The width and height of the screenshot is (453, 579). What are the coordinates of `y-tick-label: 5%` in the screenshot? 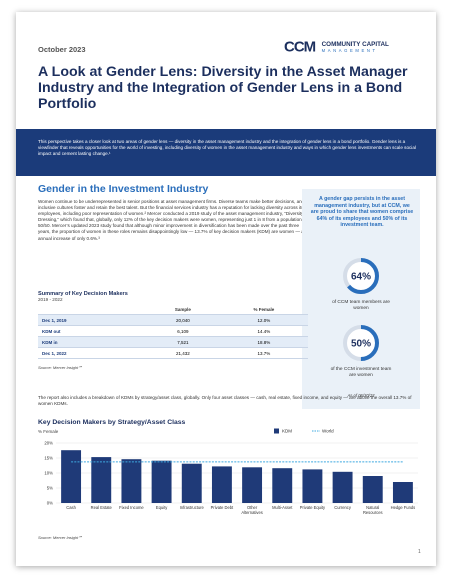 It's located at (50, 488).